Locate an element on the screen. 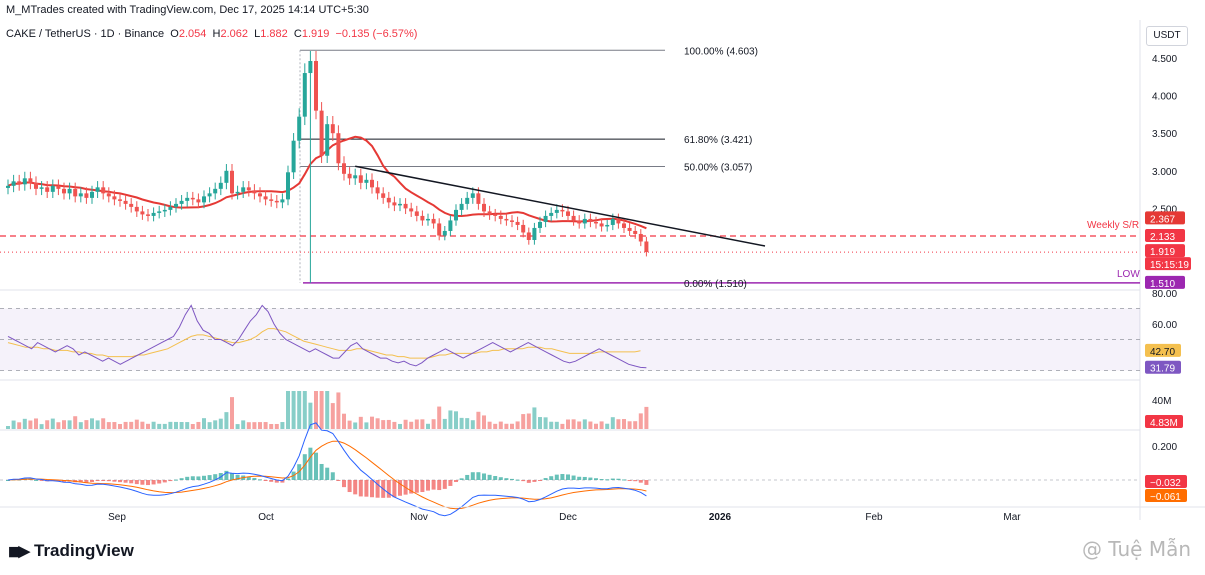 The height and width of the screenshot is (575, 1205). macd-tag: −0.061 is located at coordinates (1165, 497).